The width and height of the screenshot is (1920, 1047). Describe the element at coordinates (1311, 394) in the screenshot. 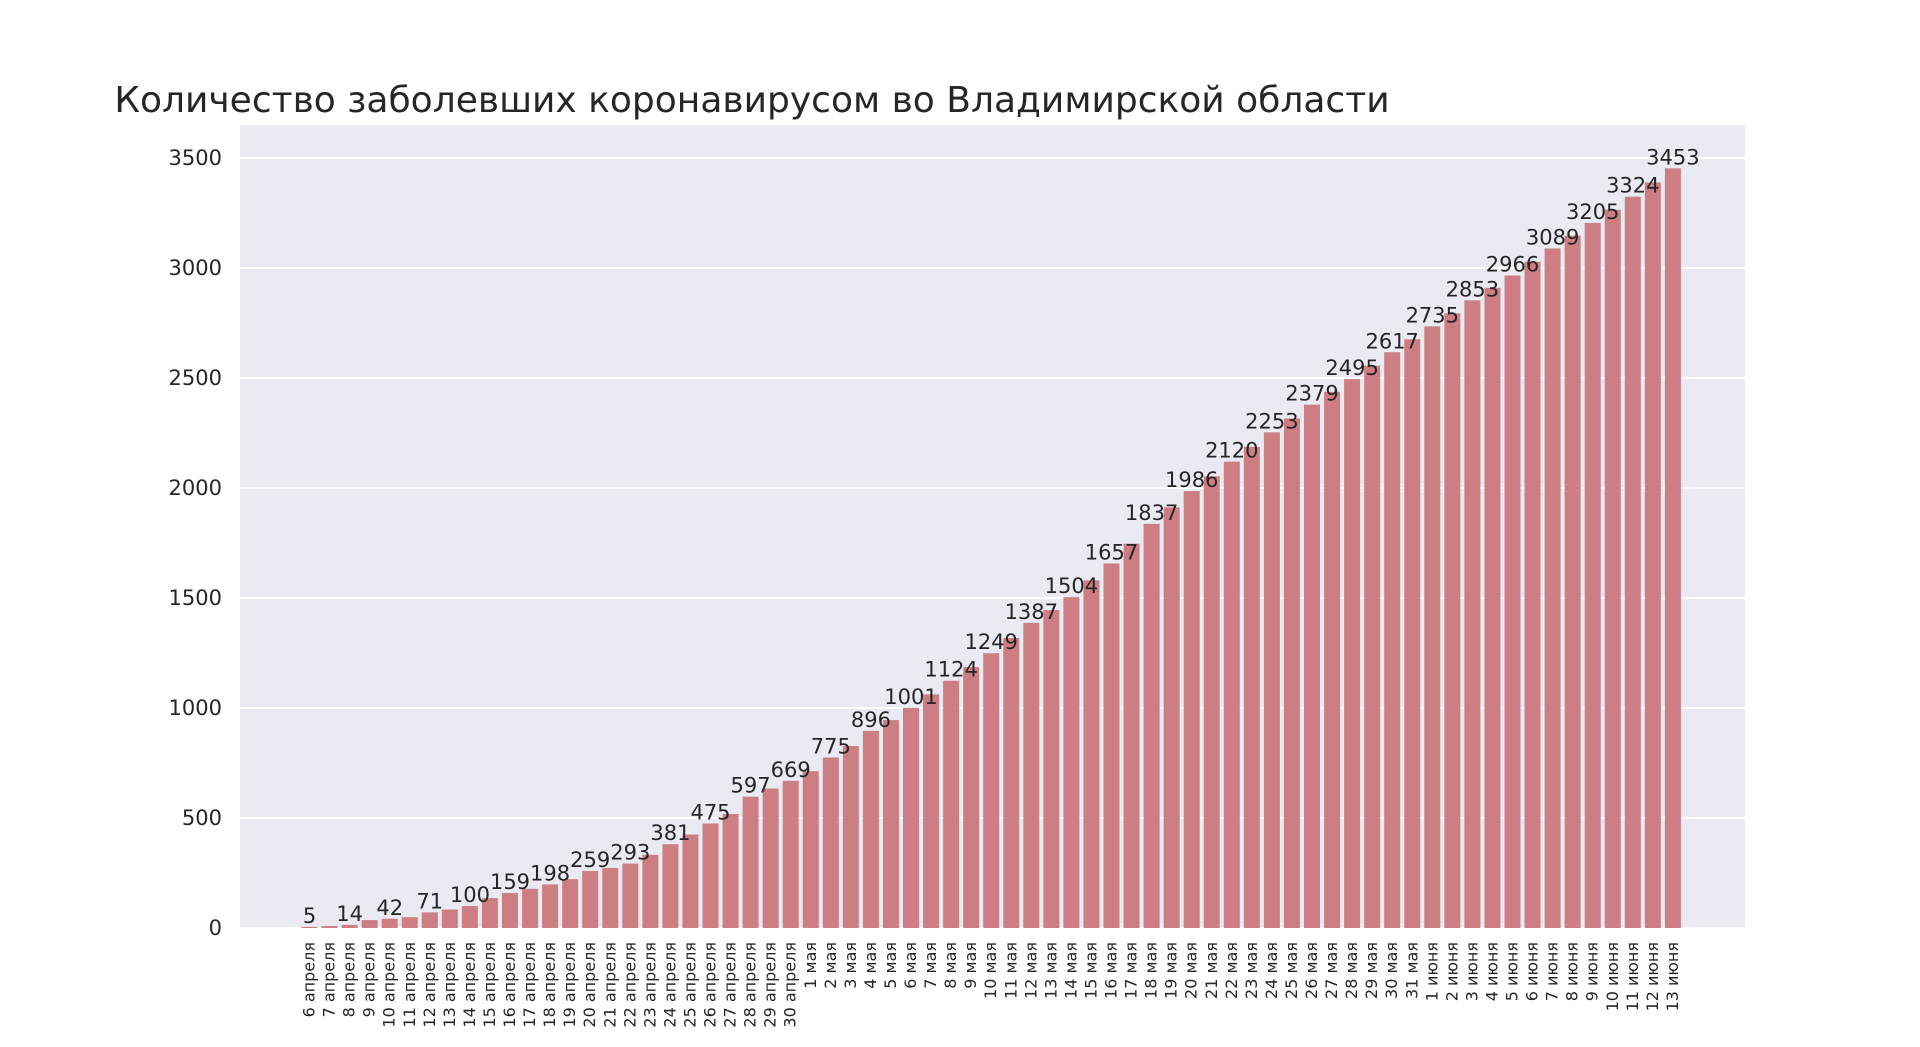

I see `data-label: 2379` at that location.